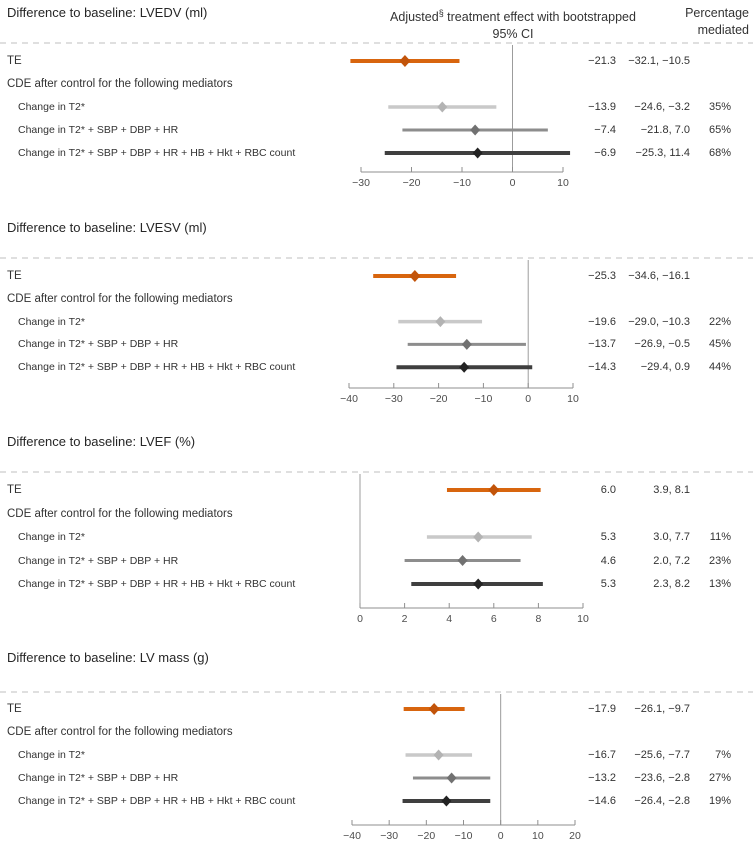 This screenshot has height=846, width=753. What do you see at coordinates (426, 836) in the screenshot?
I see `tick-label: −20` at bounding box center [426, 836].